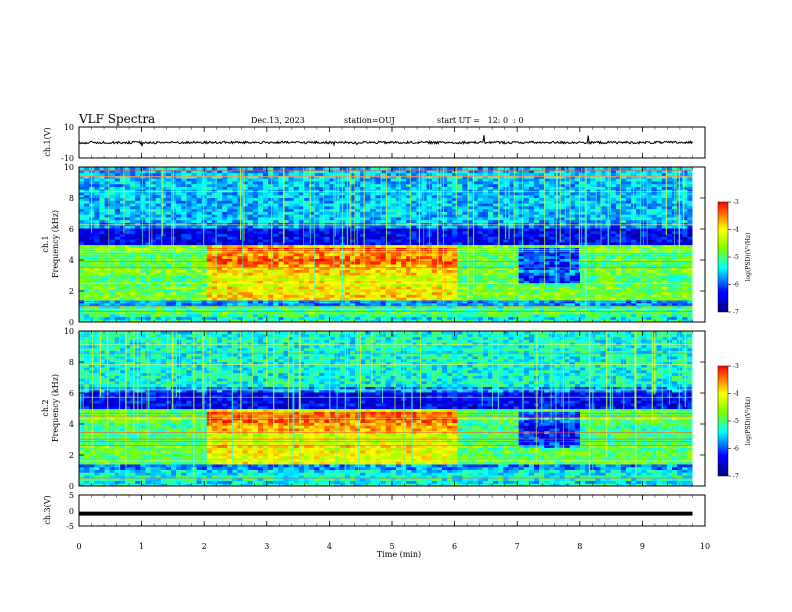 This screenshot has width=792, height=612. I want to click on station-label: station=OUJ, so click(369, 120).